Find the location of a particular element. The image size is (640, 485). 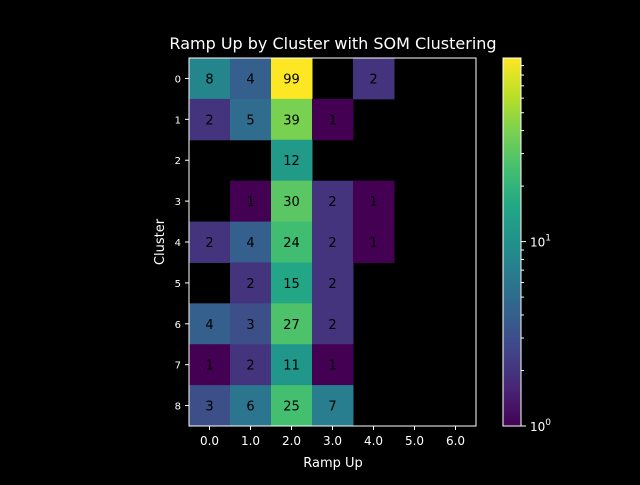

x-tick-label: 1.0 is located at coordinates (250, 441).